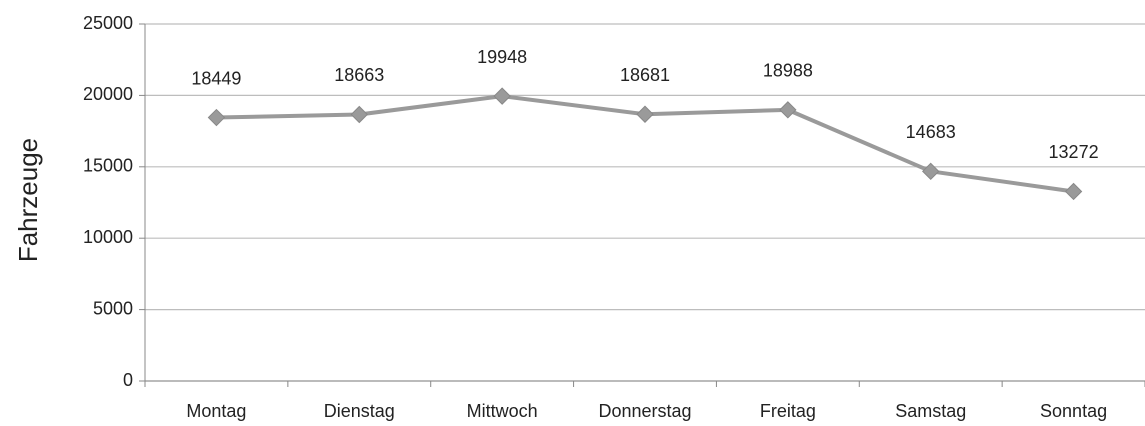 The height and width of the screenshot is (426, 1145). Describe the element at coordinates (216, 78) in the screenshot. I see `data-label: 18449` at that location.